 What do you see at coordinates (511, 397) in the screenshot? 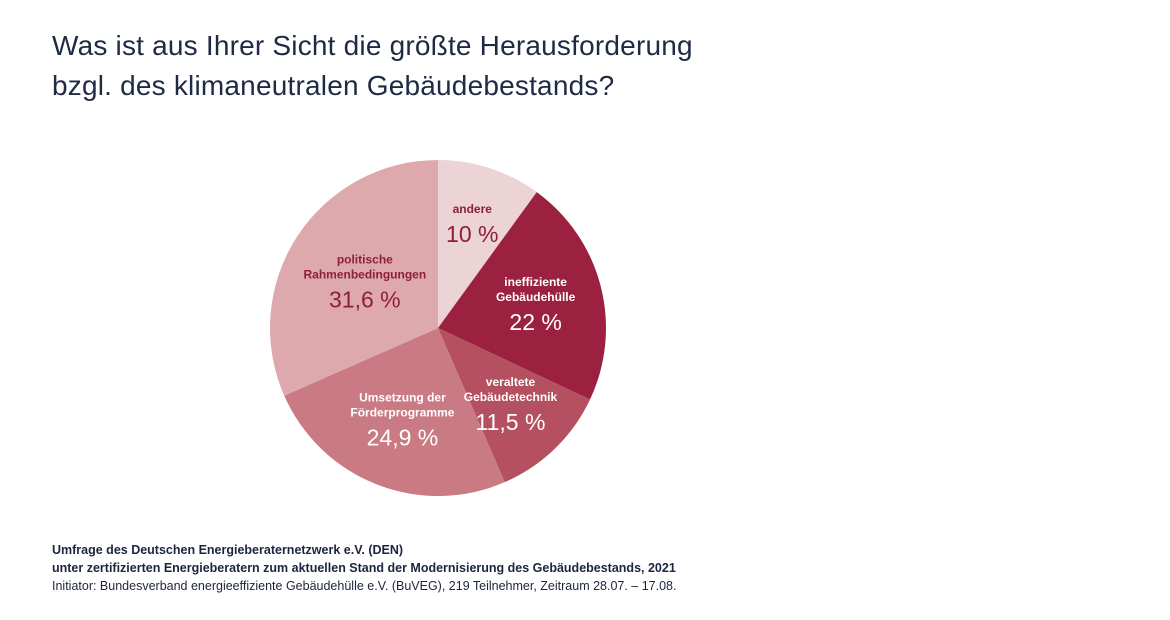
I see `slice-label-3-line-2: Gebäudetechnik` at bounding box center [511, 397].